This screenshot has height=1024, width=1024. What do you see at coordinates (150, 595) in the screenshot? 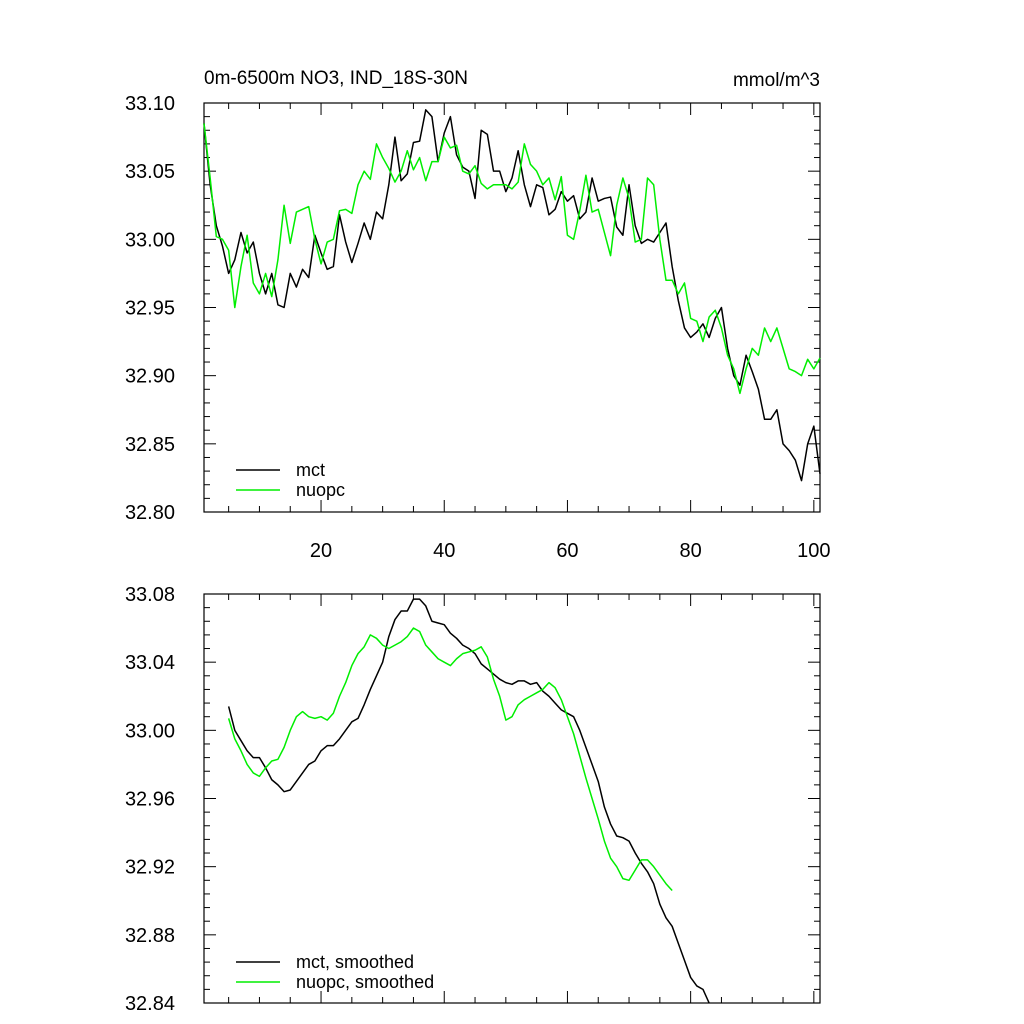
I see `bottom-y-tick-label: 33.08` at bounding box center [150, 595].